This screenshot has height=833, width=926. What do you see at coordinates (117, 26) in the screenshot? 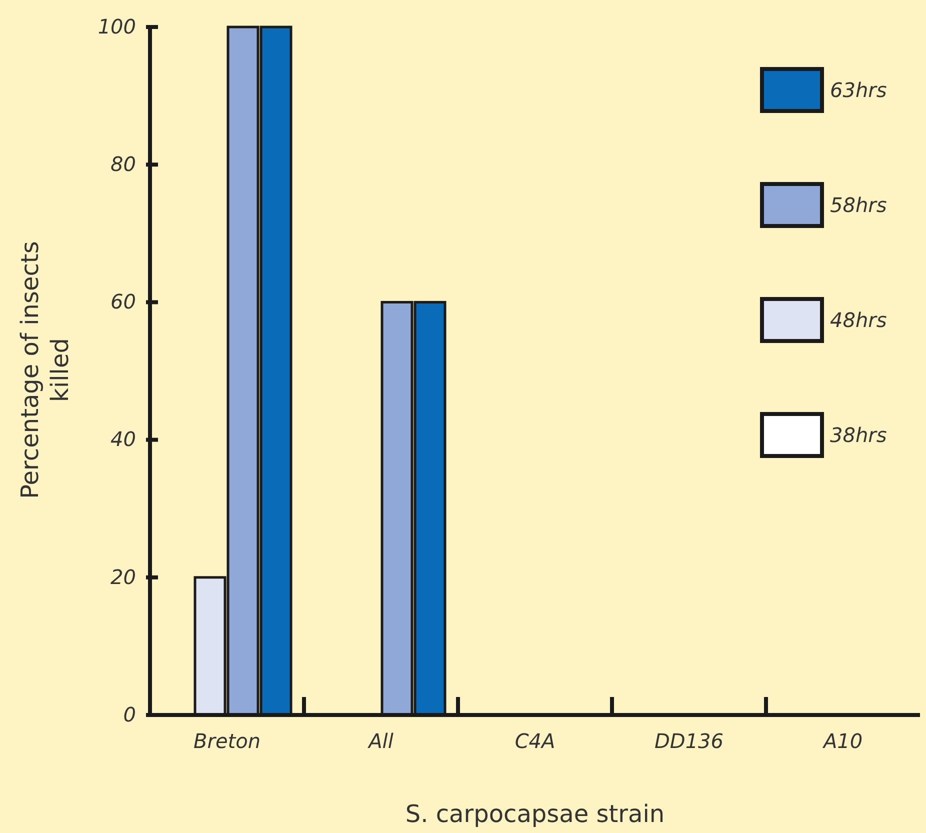
I see `y-tick-label: 100` at bounding box center [117, 26].